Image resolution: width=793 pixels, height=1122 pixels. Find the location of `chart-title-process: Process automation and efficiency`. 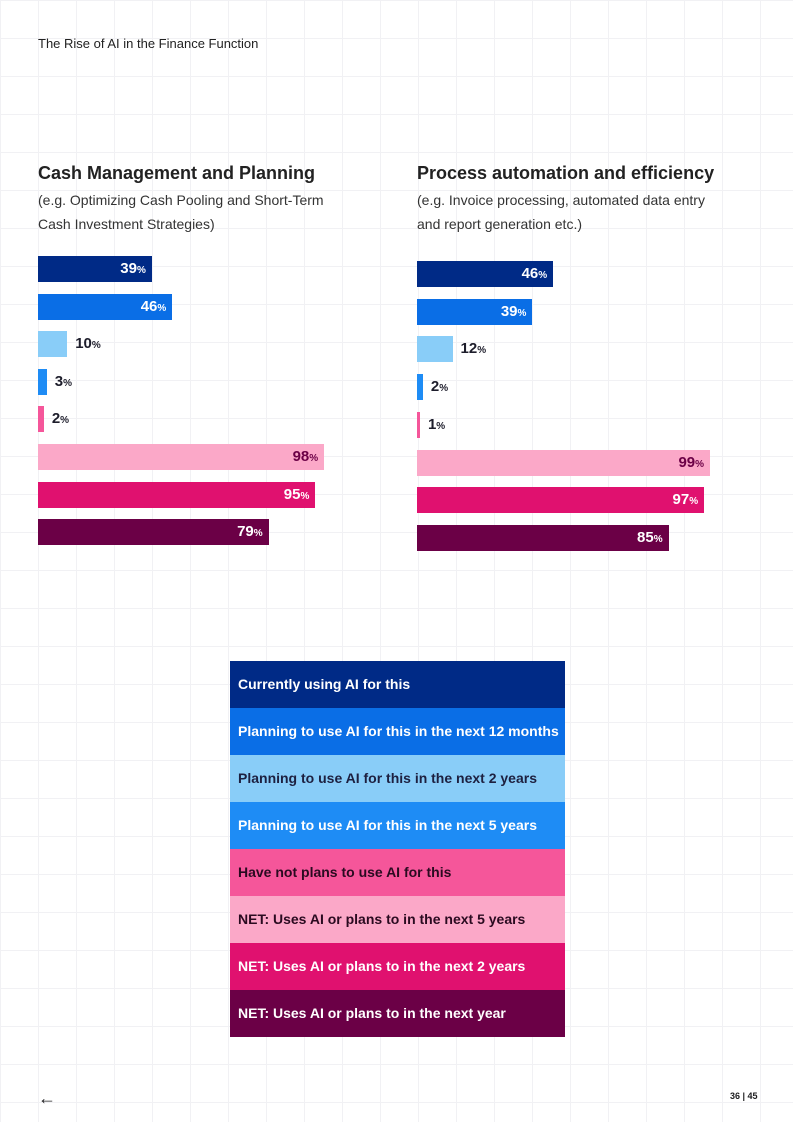

chart-title-process: Process automation and efficiency is located at coordinates (566, 173).